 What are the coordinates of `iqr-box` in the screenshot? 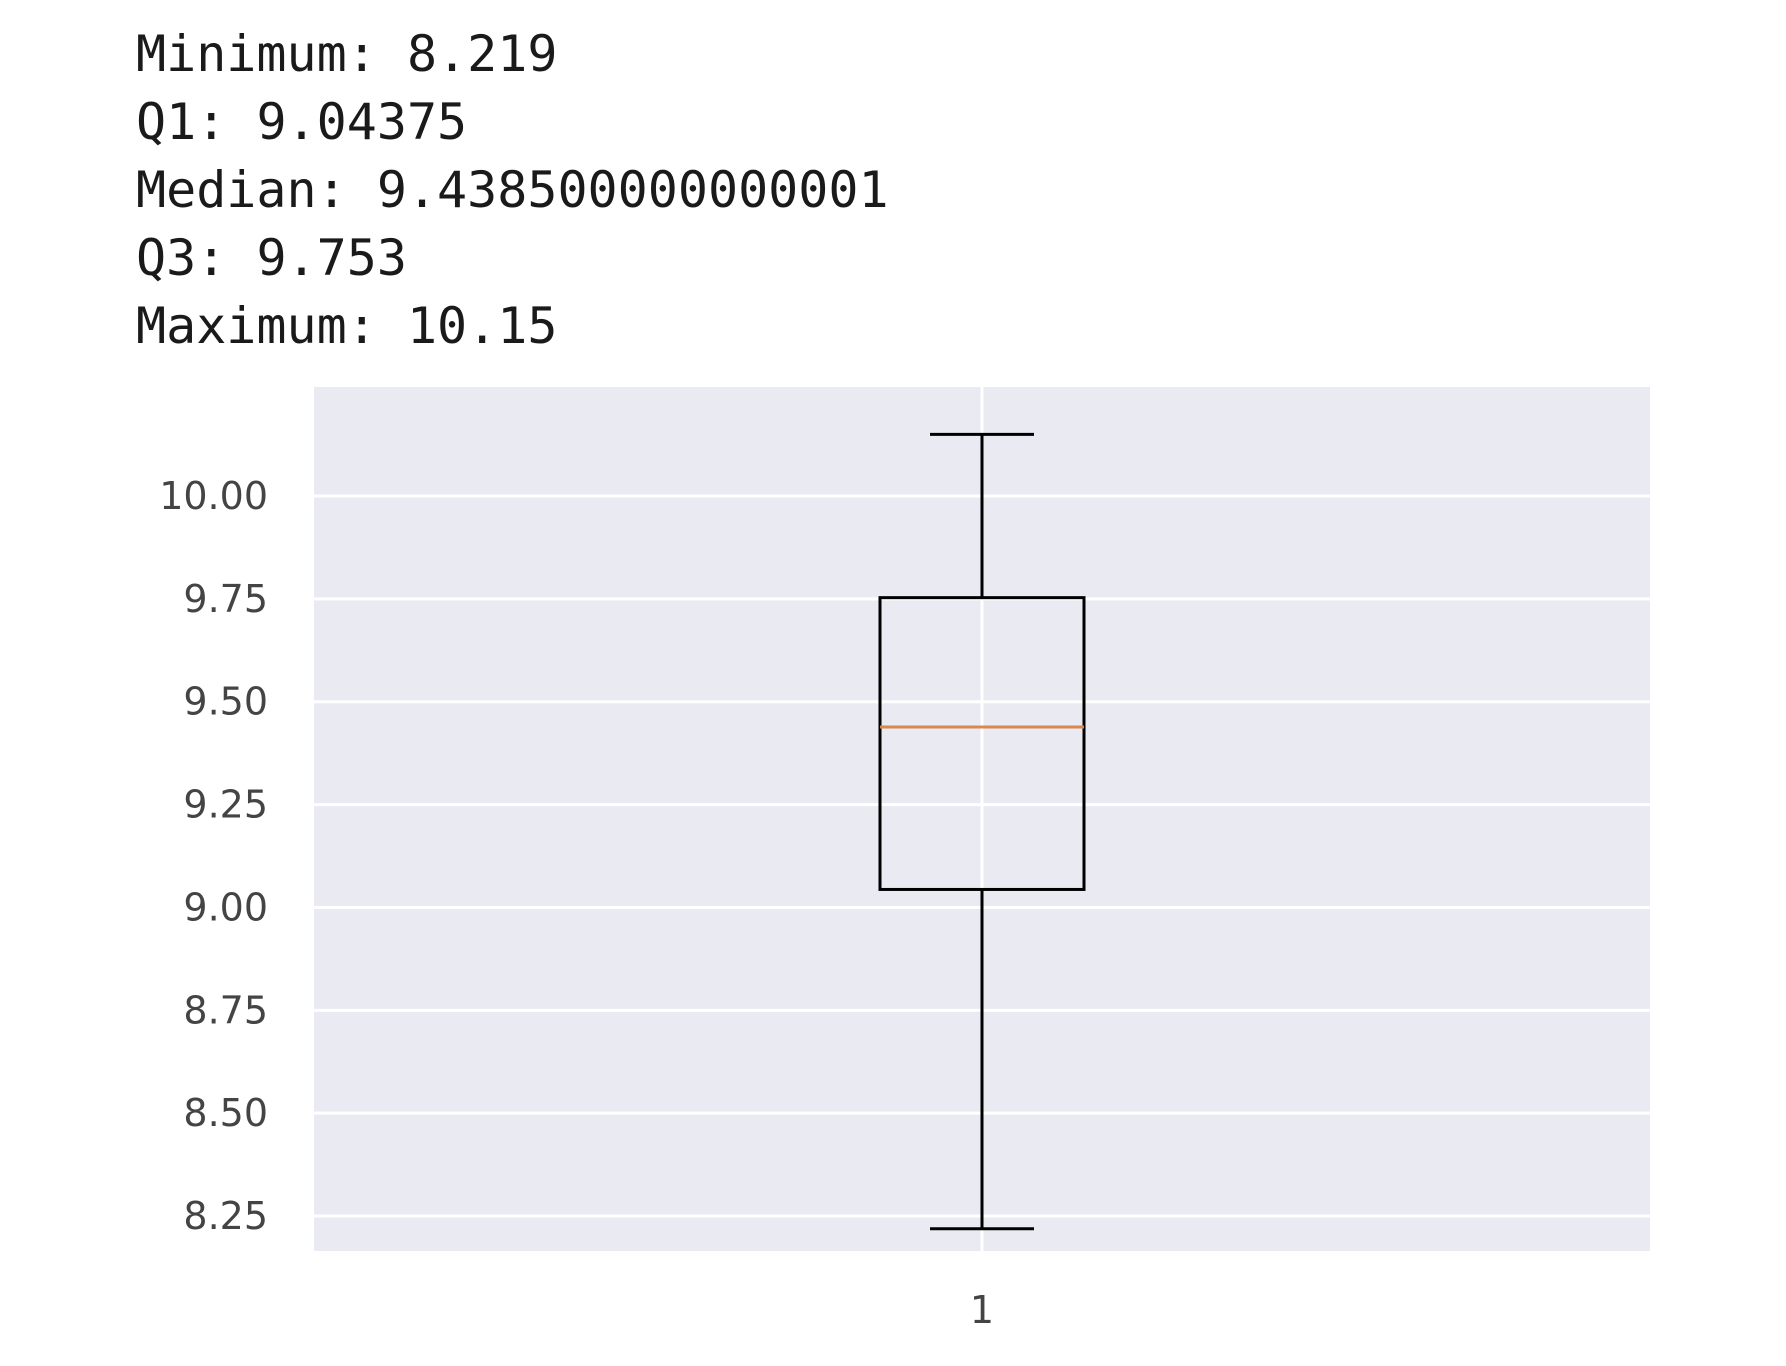 It's located at (982, 743).